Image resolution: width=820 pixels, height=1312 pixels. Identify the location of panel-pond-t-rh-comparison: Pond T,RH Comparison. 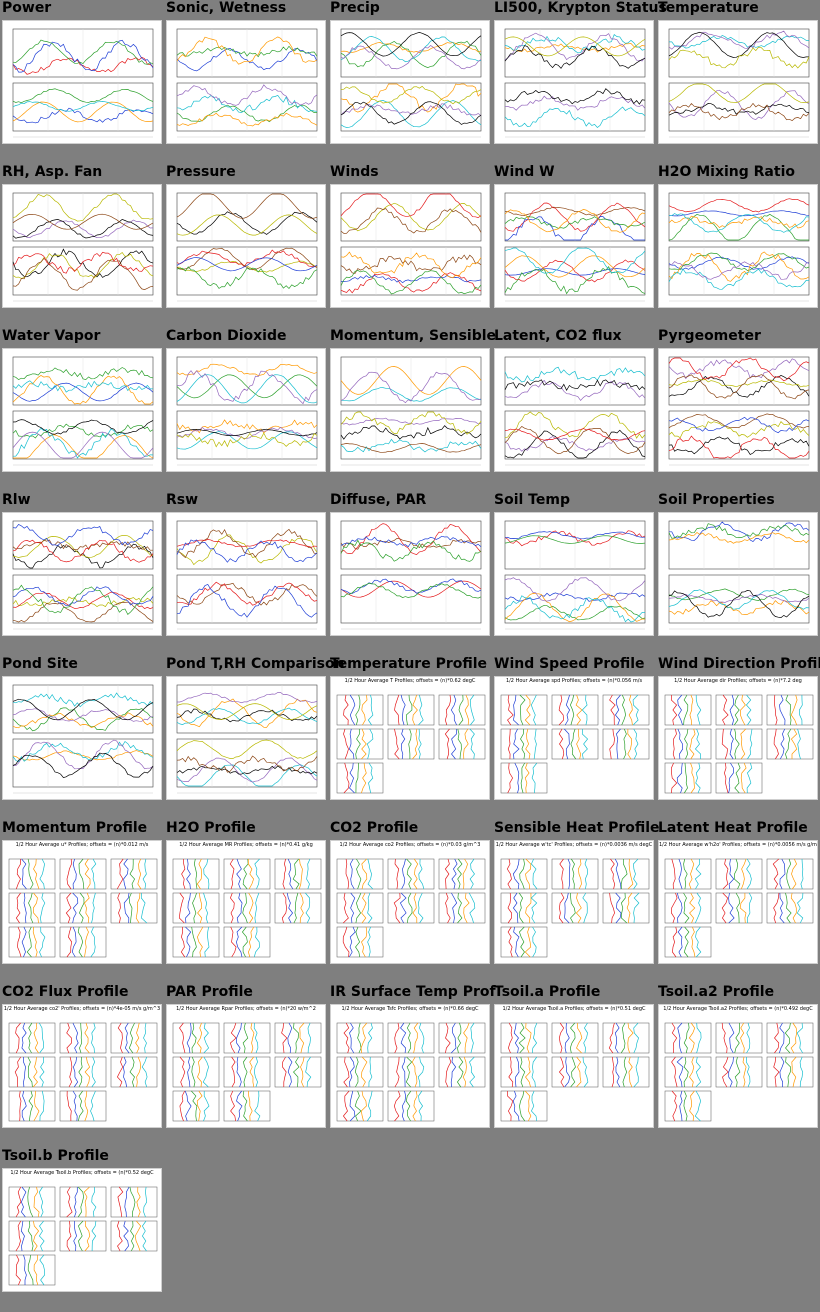
(254, 738).